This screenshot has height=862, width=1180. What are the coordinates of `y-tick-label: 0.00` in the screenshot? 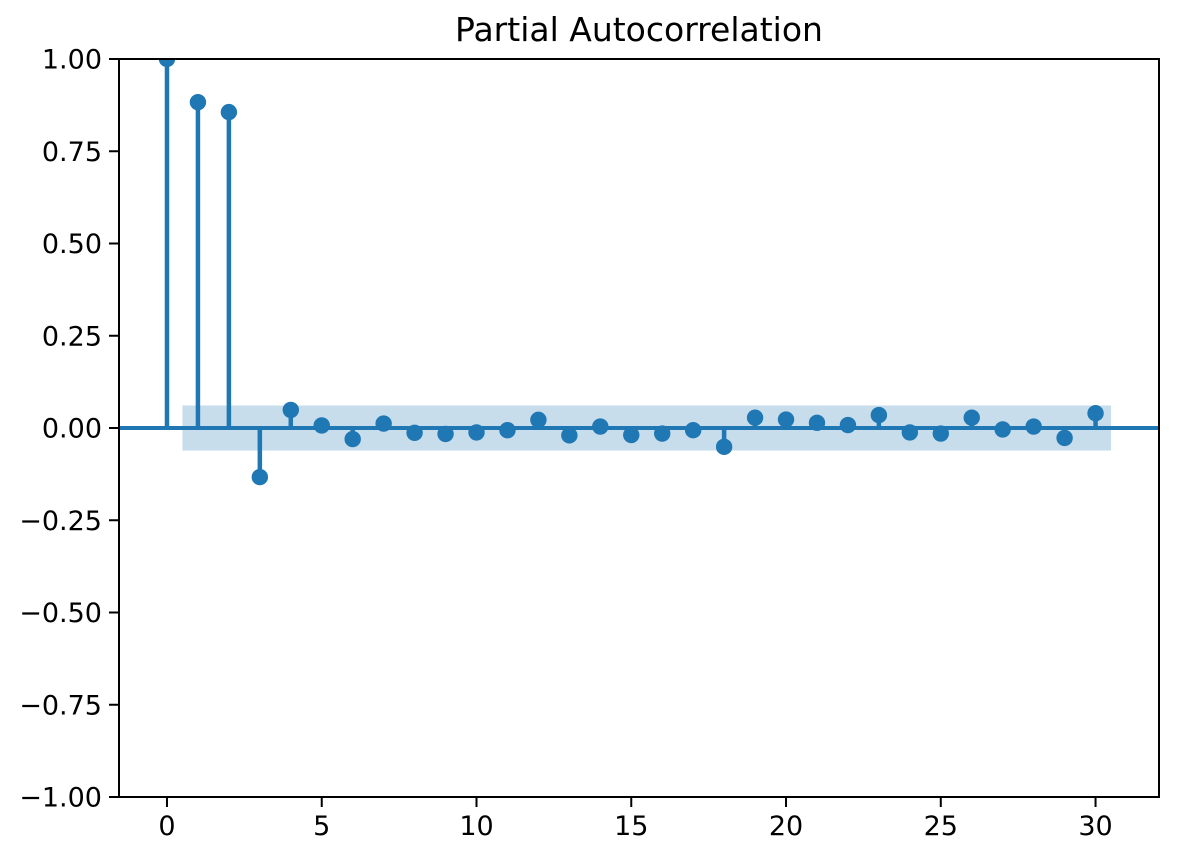 It's located at (72, 429).